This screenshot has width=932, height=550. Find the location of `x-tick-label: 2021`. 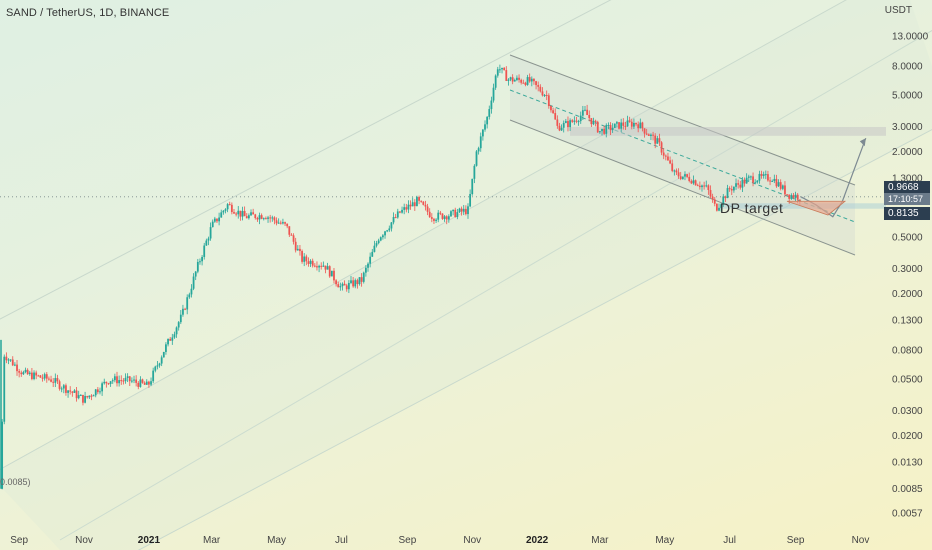

x-tick-label: 2021 is located at coordinates (149, 540).